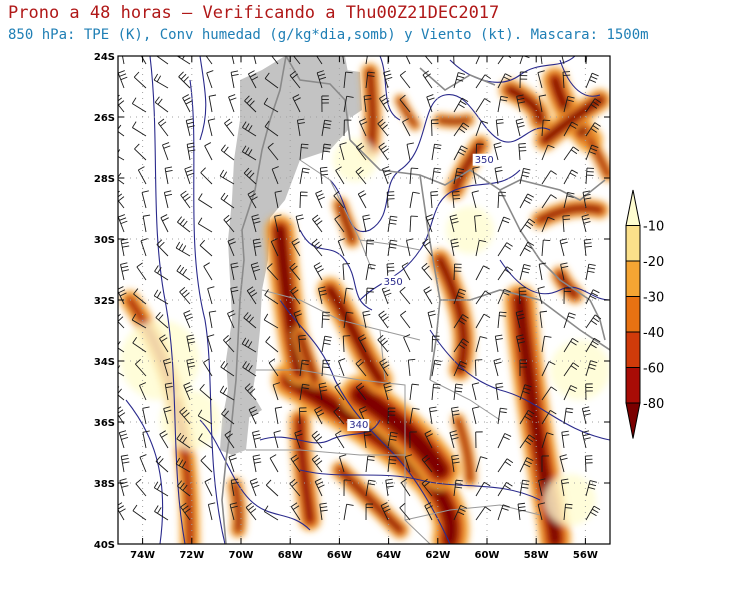  Describe the element at coordinates (487, 555) in the screenshot. I see `lon-tick-label: 60W` at that location.